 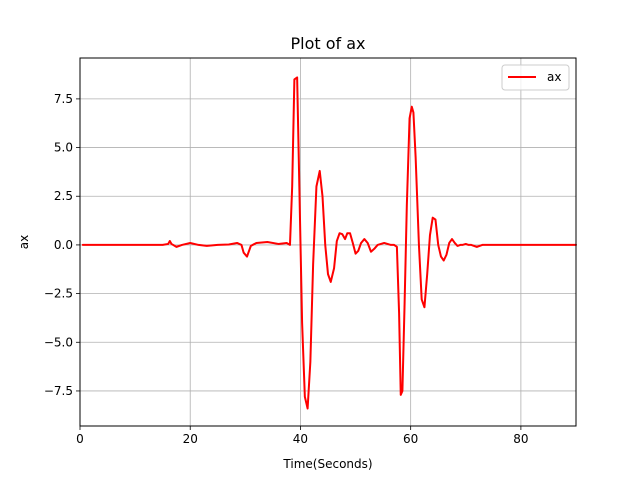 I want to click on x-axis-label: Time(Seconds), so click(x=327, y=464).